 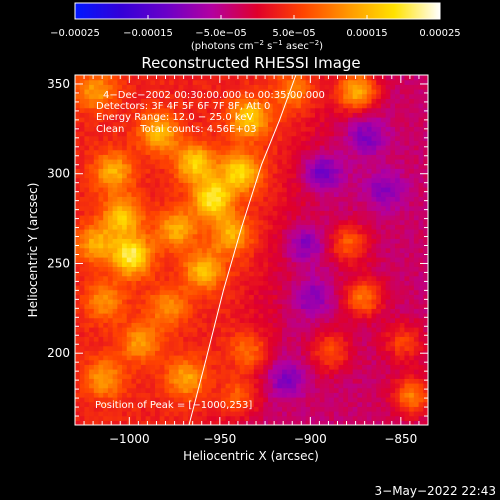 What do you see at coordinates (400, 439) in the screenshot?
I see `x-tick-label: −850` at bounding box center [400, 439].